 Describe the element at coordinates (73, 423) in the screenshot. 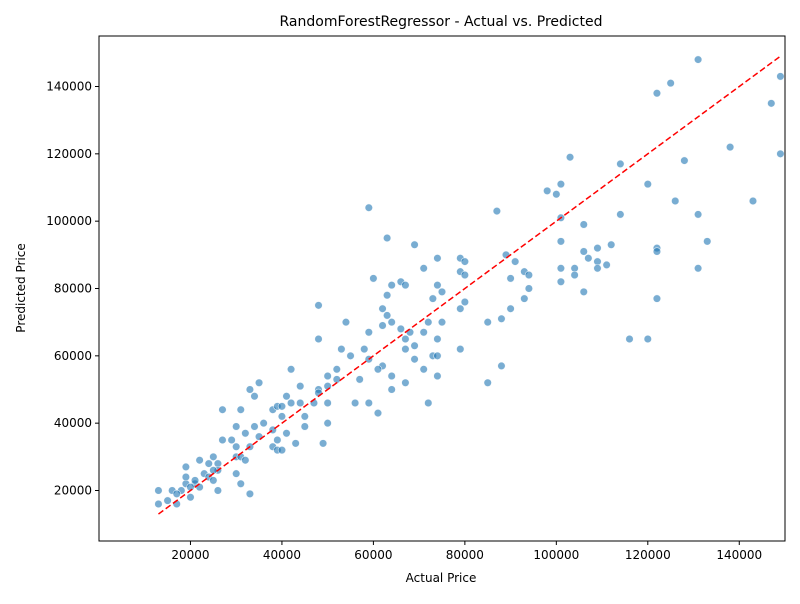

I see `y-tick-label: 40000` at that location.